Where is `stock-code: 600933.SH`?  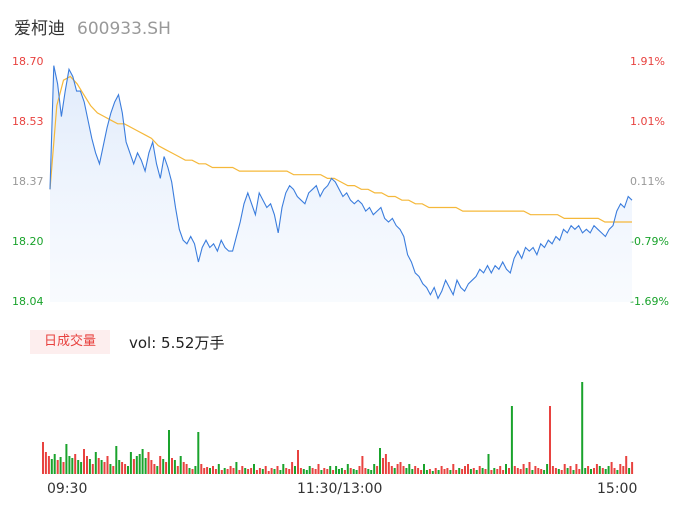
stock-code: 600933.SH is located at coordinates (124, 29).